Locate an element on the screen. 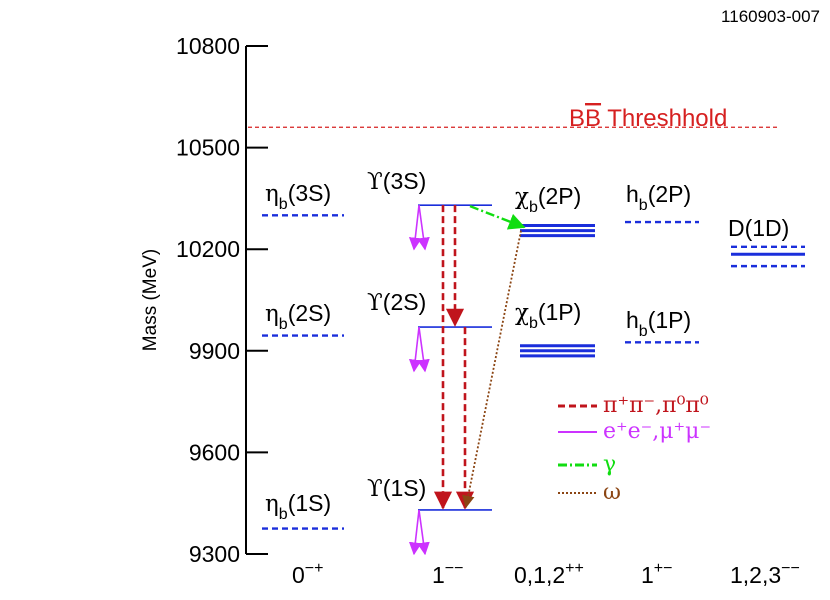 Image resolution: width=830 pixels, height=600 pixels. chib1P-sub: b is located at coordinates (533, 323).